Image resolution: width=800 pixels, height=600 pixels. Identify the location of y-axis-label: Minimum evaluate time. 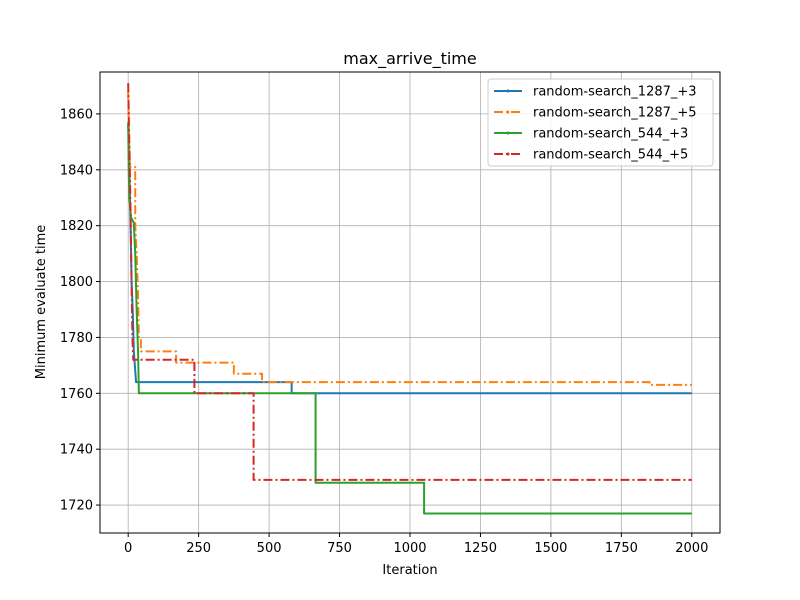
(41, 302).